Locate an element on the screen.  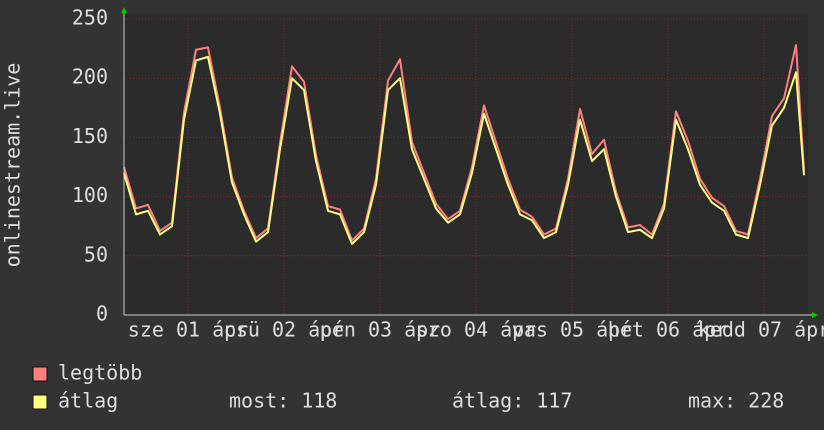
y-tick-label: 50 is located at coordinates (96, 254).